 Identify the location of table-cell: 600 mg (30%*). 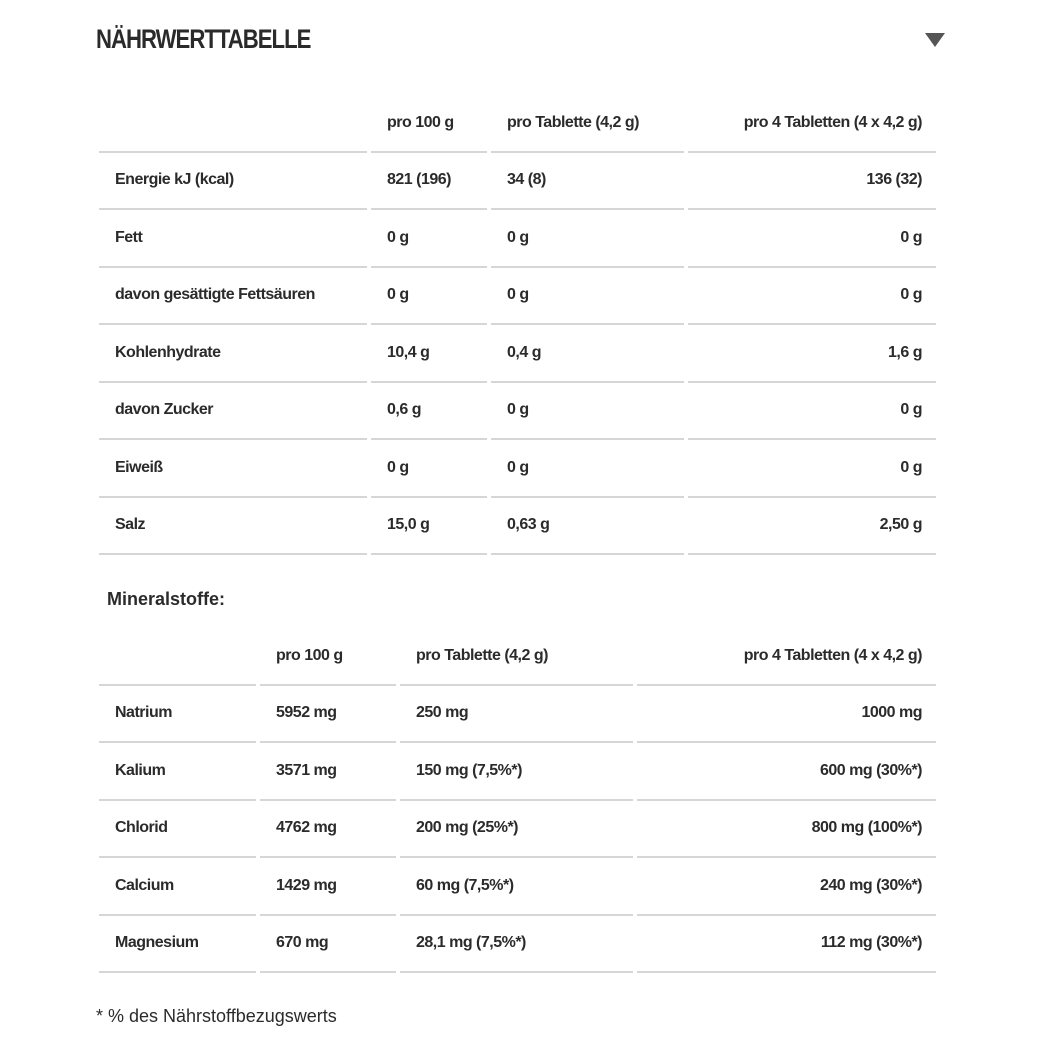
(786, 772).